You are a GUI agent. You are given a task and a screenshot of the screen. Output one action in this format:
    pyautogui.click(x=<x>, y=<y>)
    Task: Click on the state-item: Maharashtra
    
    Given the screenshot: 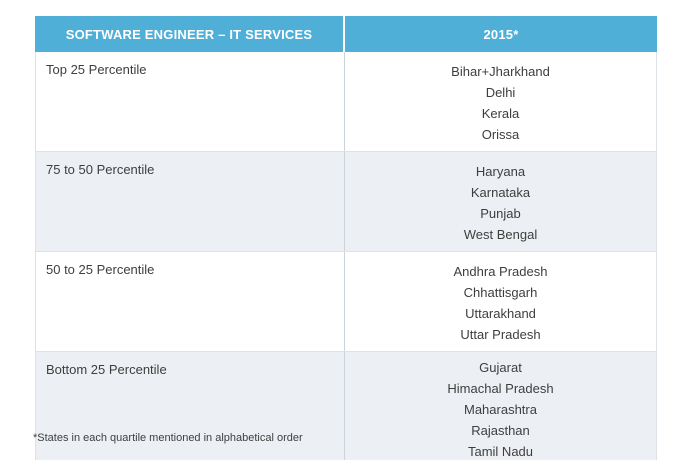 What is the action you would take?
    pyautogui.click(x=500, y=409)
    